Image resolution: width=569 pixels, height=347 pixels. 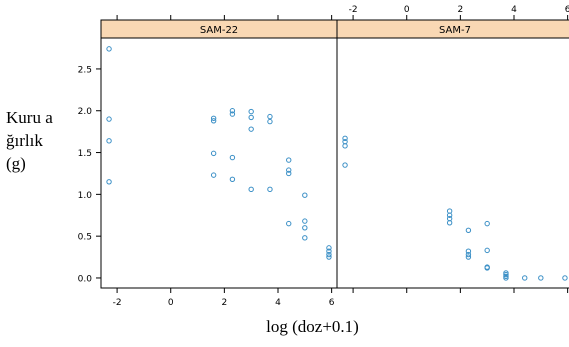 I want to click on y-tick-label: 0.0, so click(x=85, y=279).